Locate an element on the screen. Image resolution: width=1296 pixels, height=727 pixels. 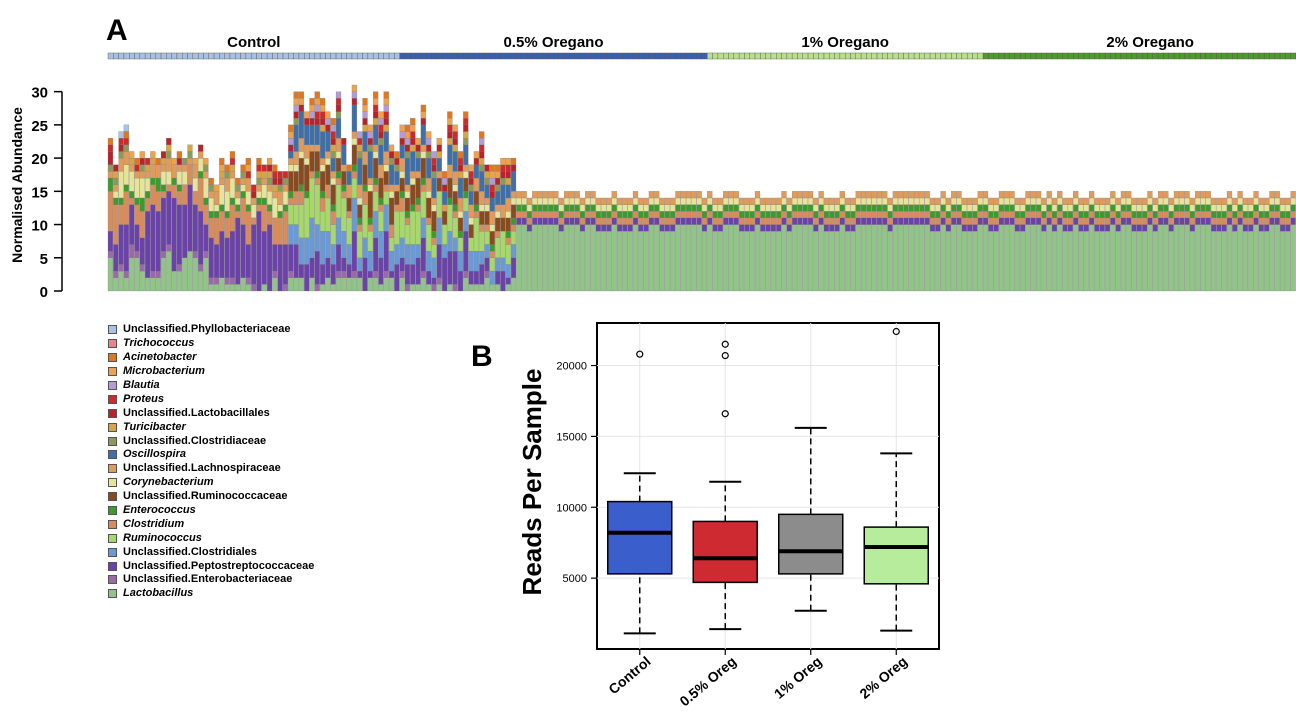
legend-item: Acinetobacter is located at coordinates (211, 358).